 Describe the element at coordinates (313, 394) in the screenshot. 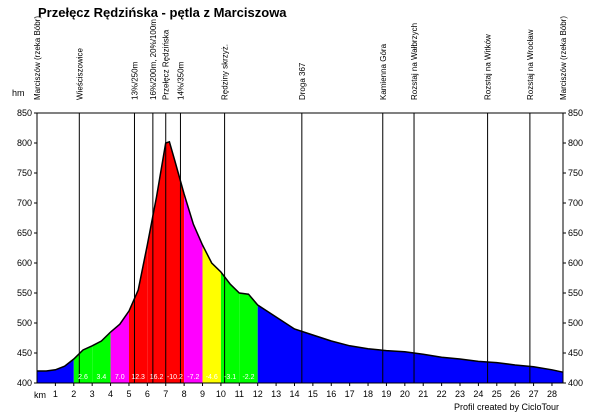

I see `x-tick-15: 15` at that location.